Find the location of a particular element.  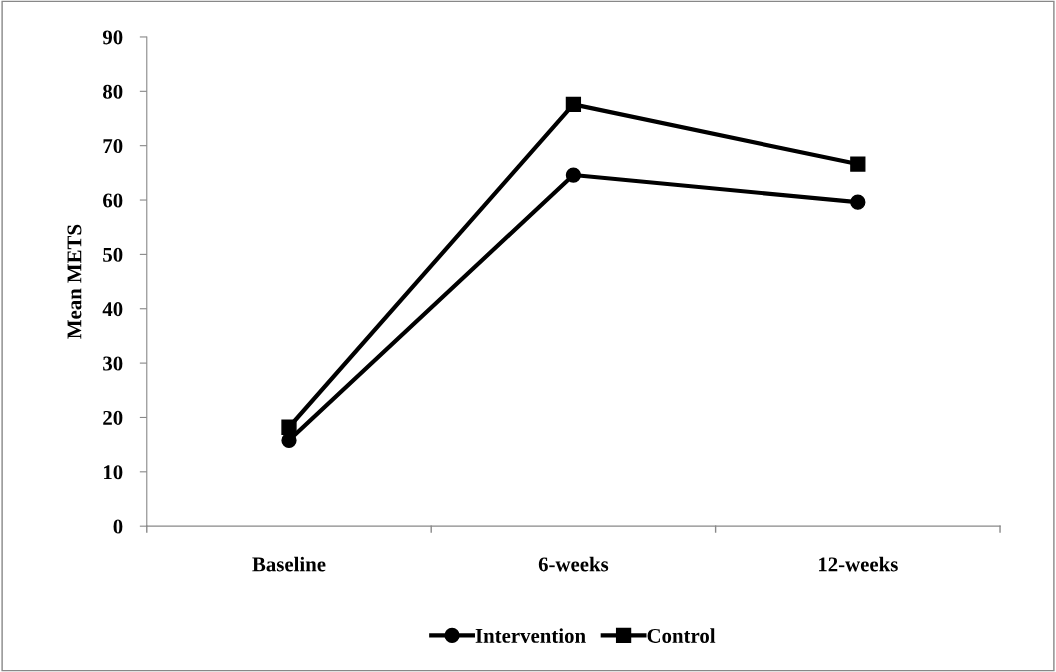

legend-label: Control is located at coordinates (681, 635).